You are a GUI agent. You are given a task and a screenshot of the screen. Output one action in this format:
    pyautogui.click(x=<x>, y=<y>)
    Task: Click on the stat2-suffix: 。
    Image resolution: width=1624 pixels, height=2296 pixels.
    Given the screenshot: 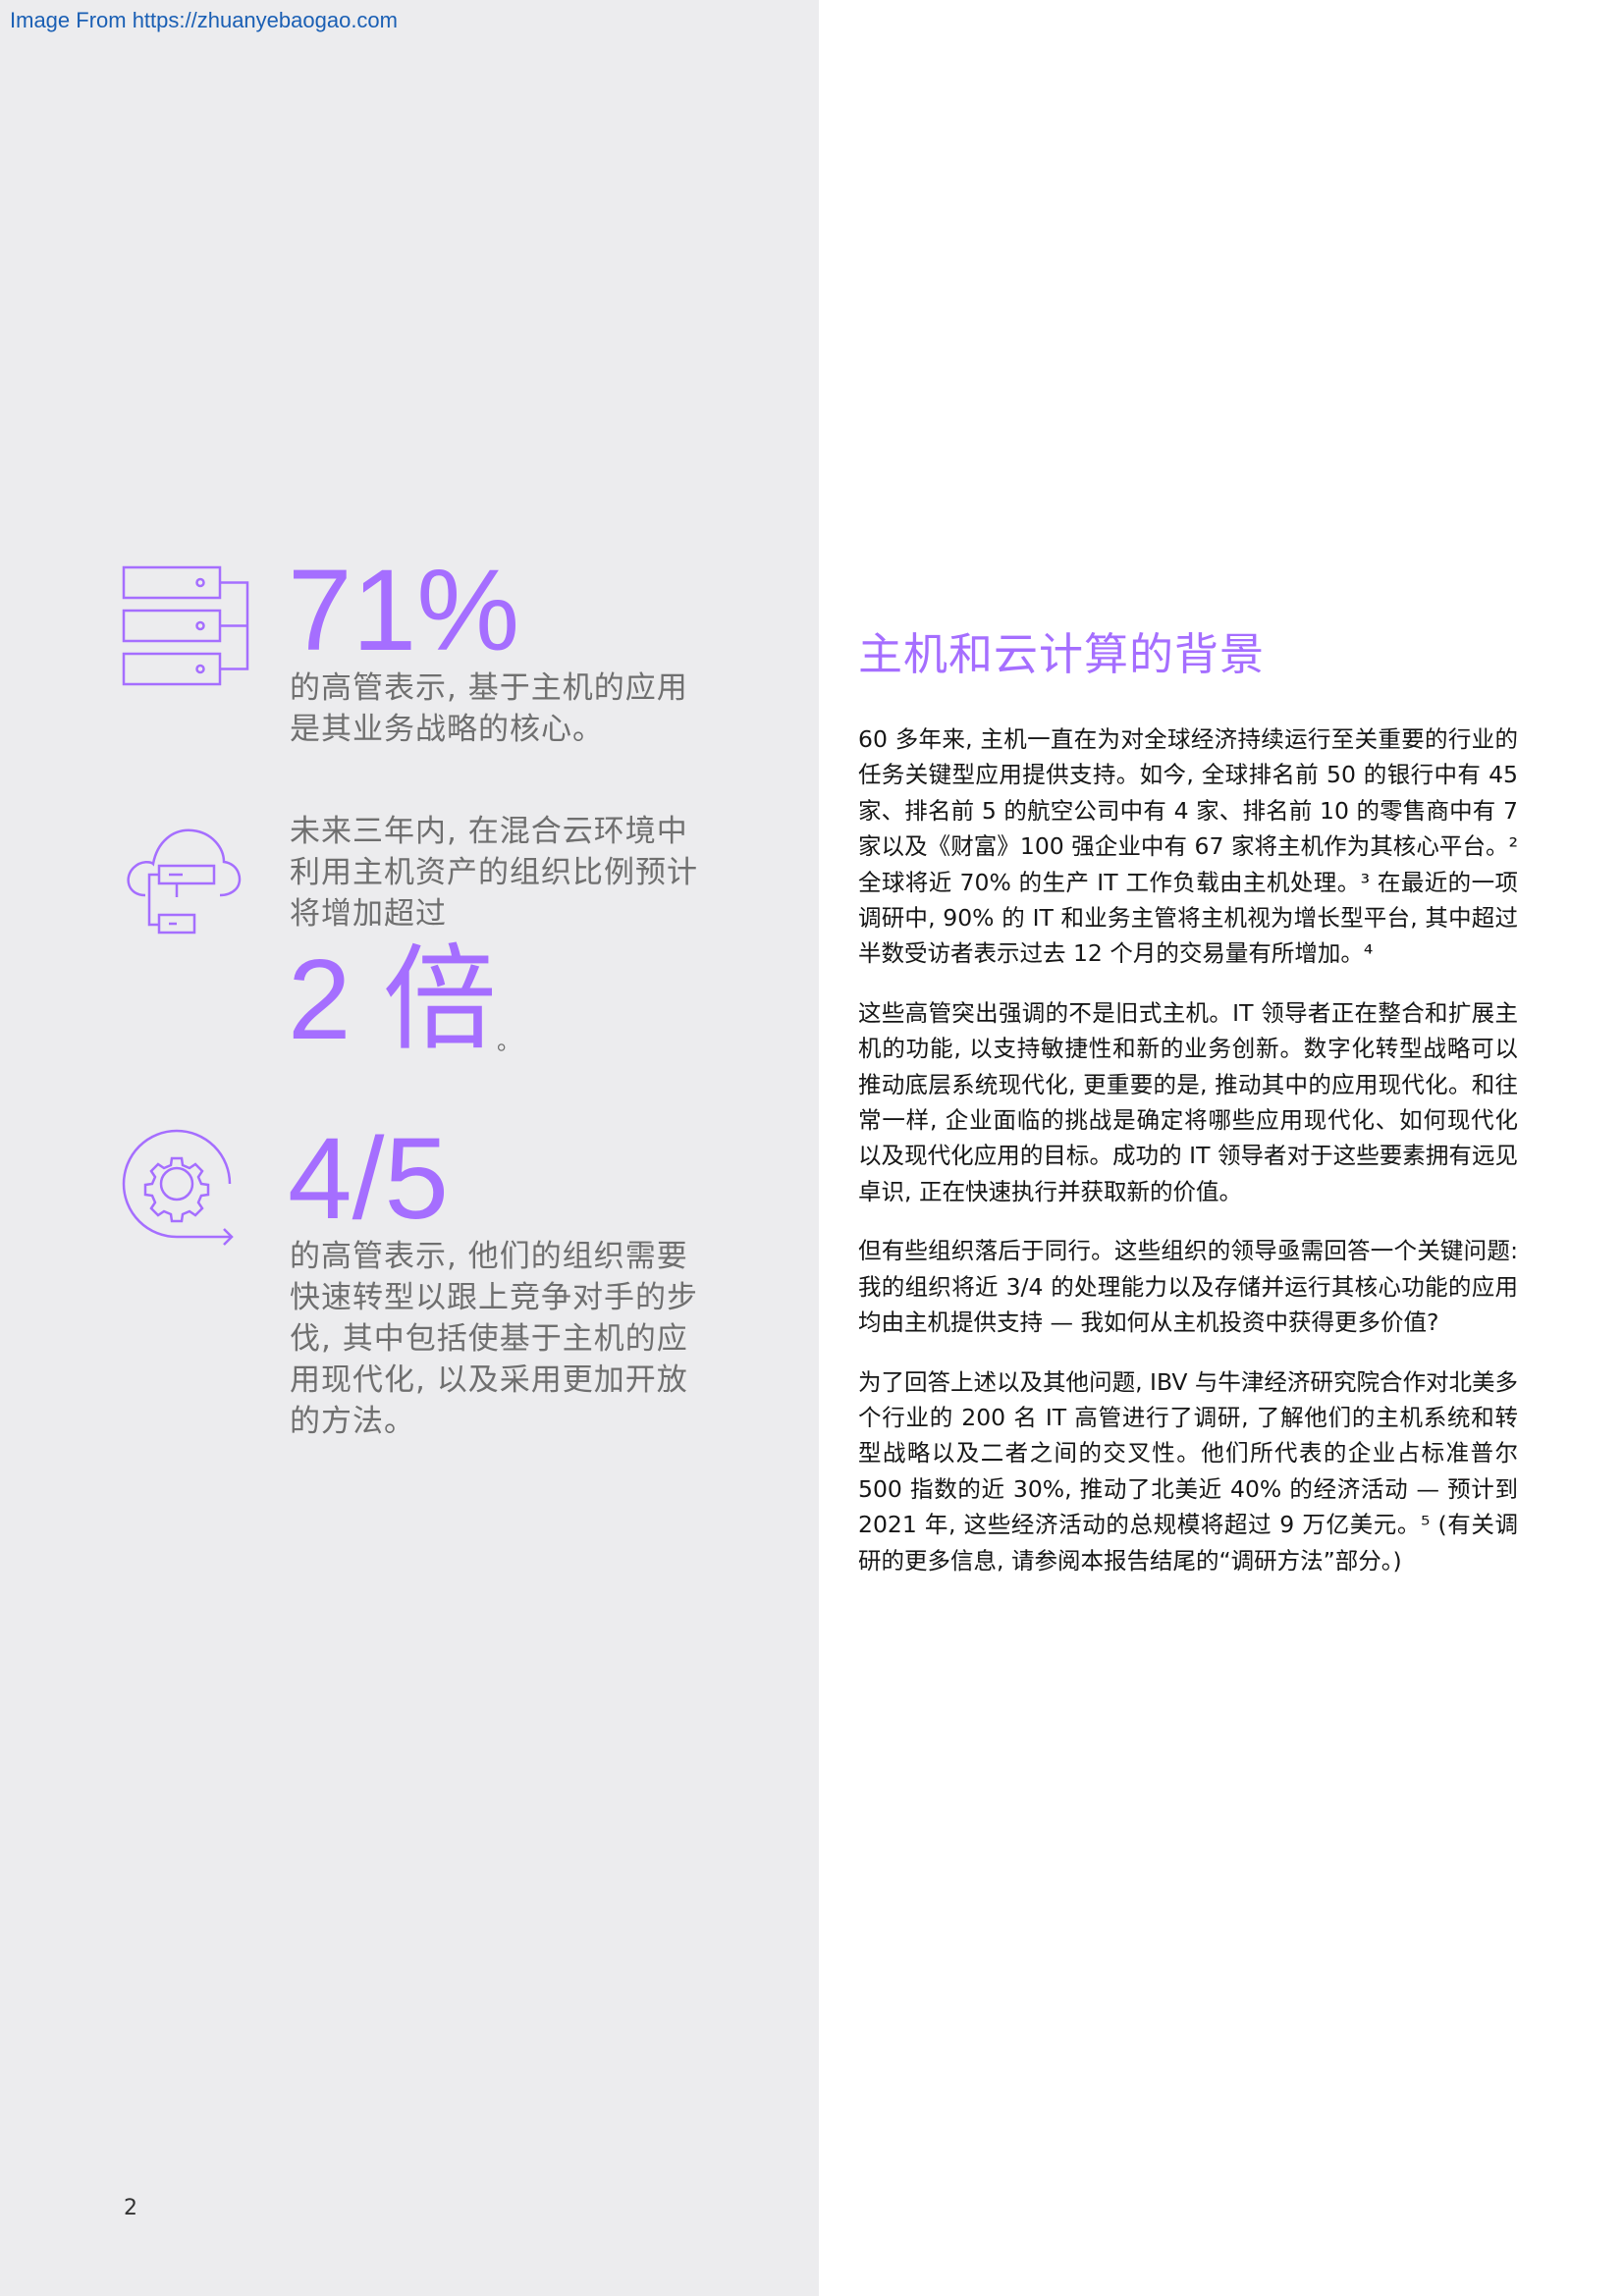 What is the action you would take?
    pyautogui.click(x=509, y=1042)
    